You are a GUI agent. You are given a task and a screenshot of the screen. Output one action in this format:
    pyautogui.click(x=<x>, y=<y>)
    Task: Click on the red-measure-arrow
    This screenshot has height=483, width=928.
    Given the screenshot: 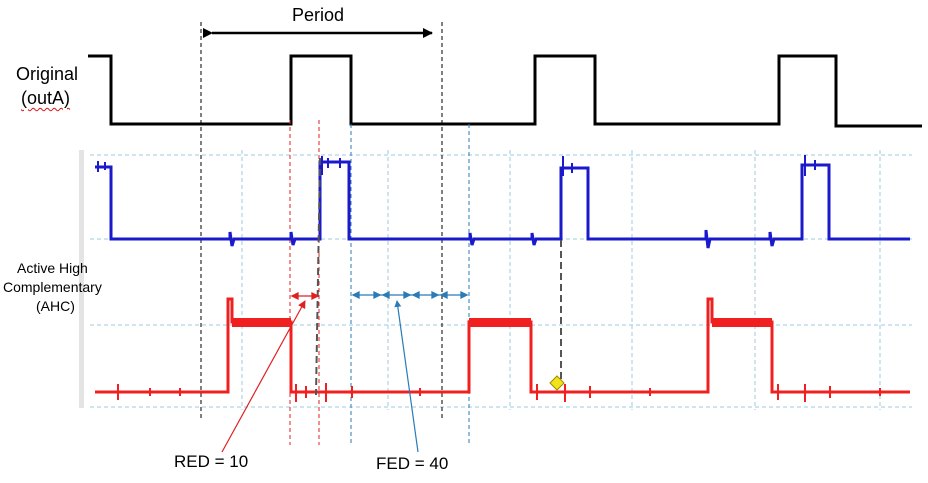 What is the action you would take?
    pyautogui.click(x=305, y=296)
    